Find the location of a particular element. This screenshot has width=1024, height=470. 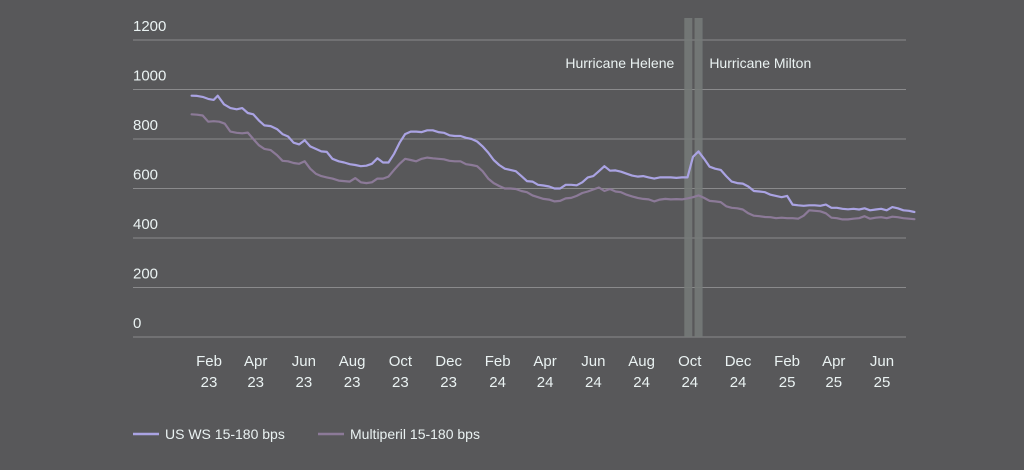

y-tick-label: 0 is located at coordinates (137, 323).